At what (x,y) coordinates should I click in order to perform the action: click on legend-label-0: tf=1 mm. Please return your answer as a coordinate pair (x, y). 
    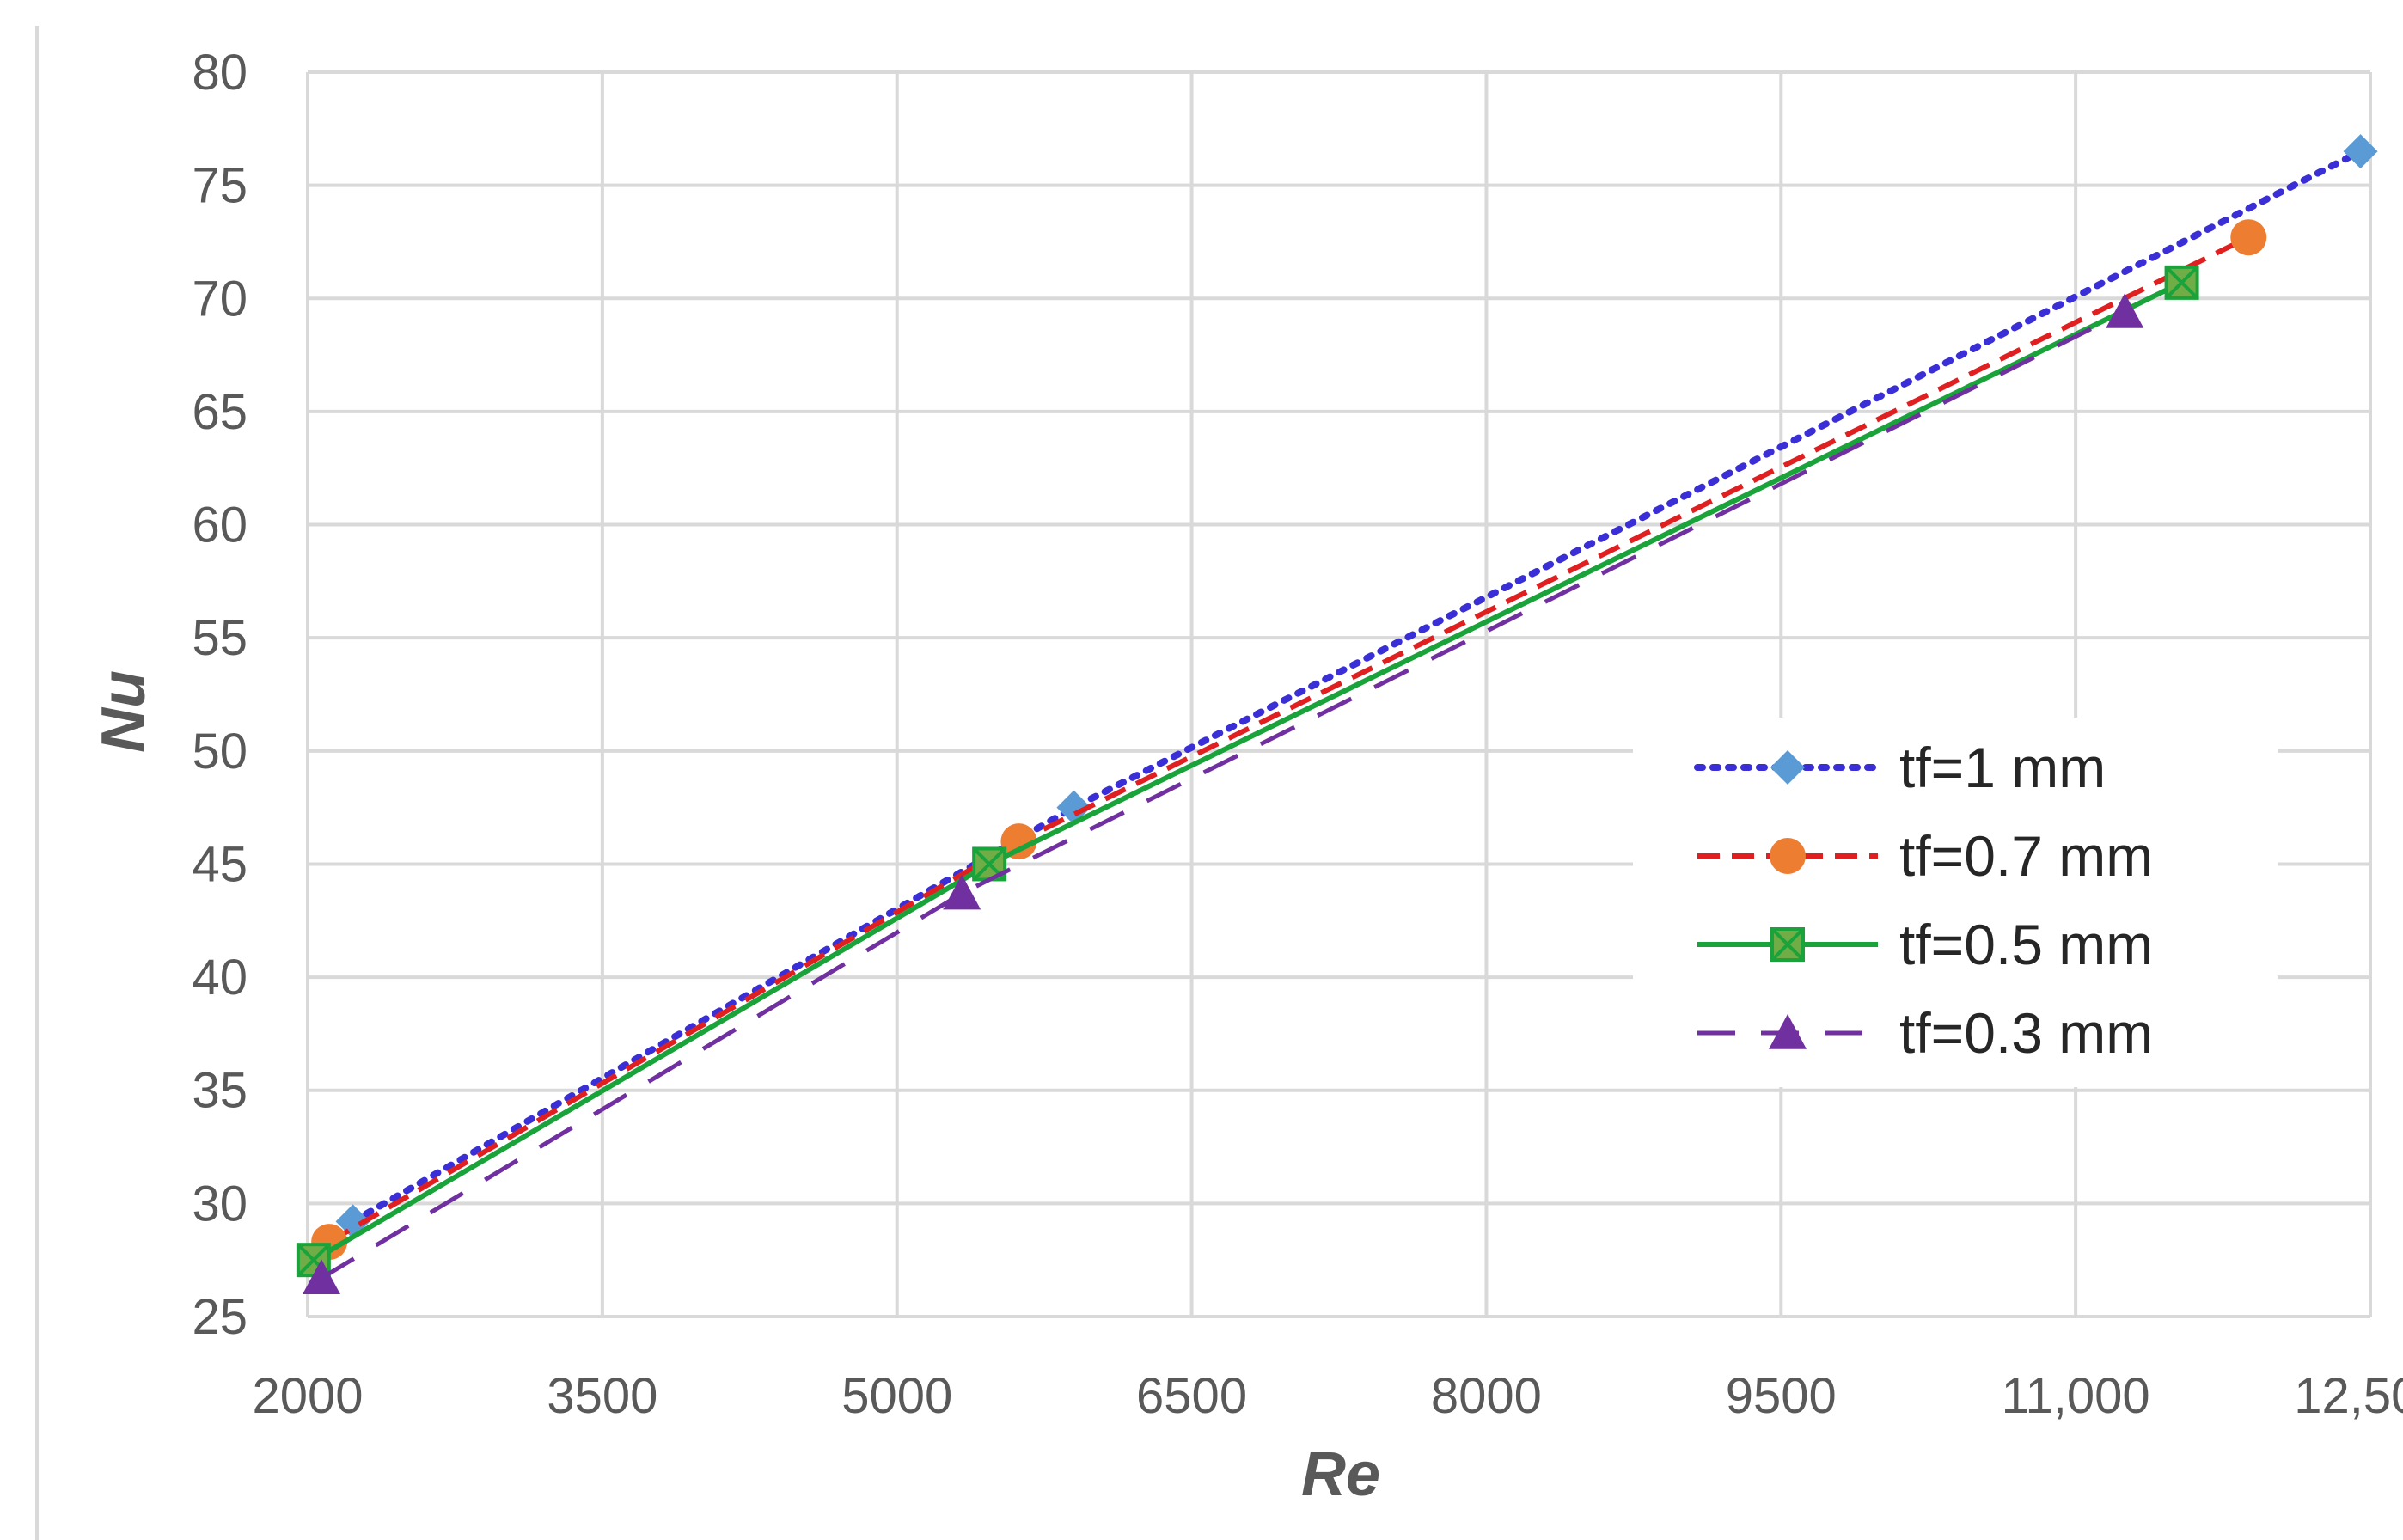
    Looking at the image, I should click on (2002, 767).